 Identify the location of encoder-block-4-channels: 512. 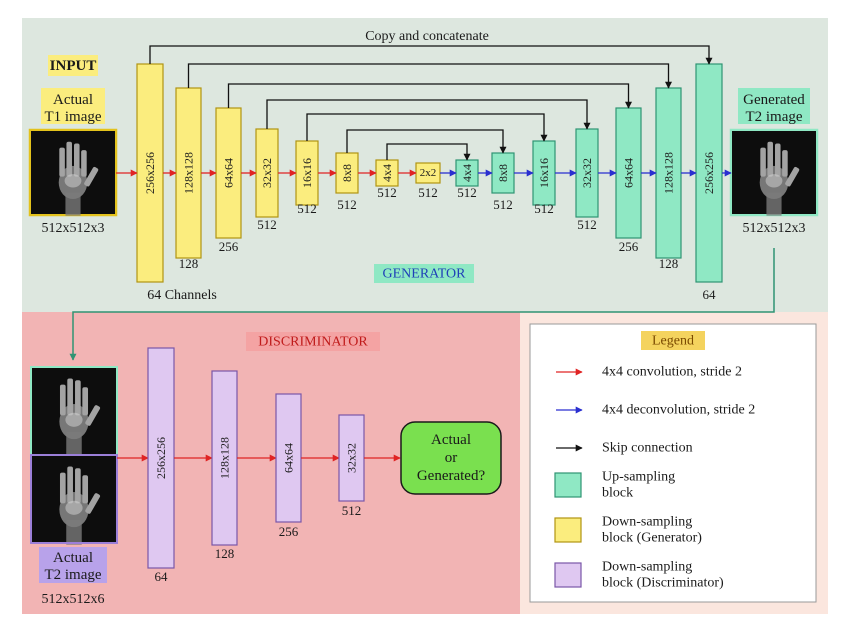
(267, 224).